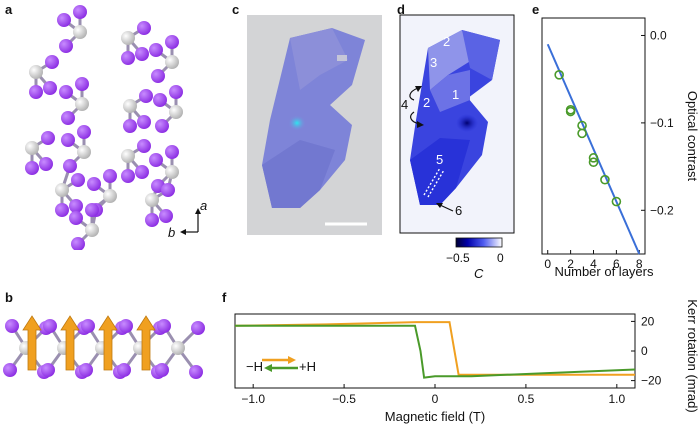 The image size is (700, 432). Describe the element at coordinates (253, 399) in the screenshot. I see `x-tick-label: −1.0` at that location.